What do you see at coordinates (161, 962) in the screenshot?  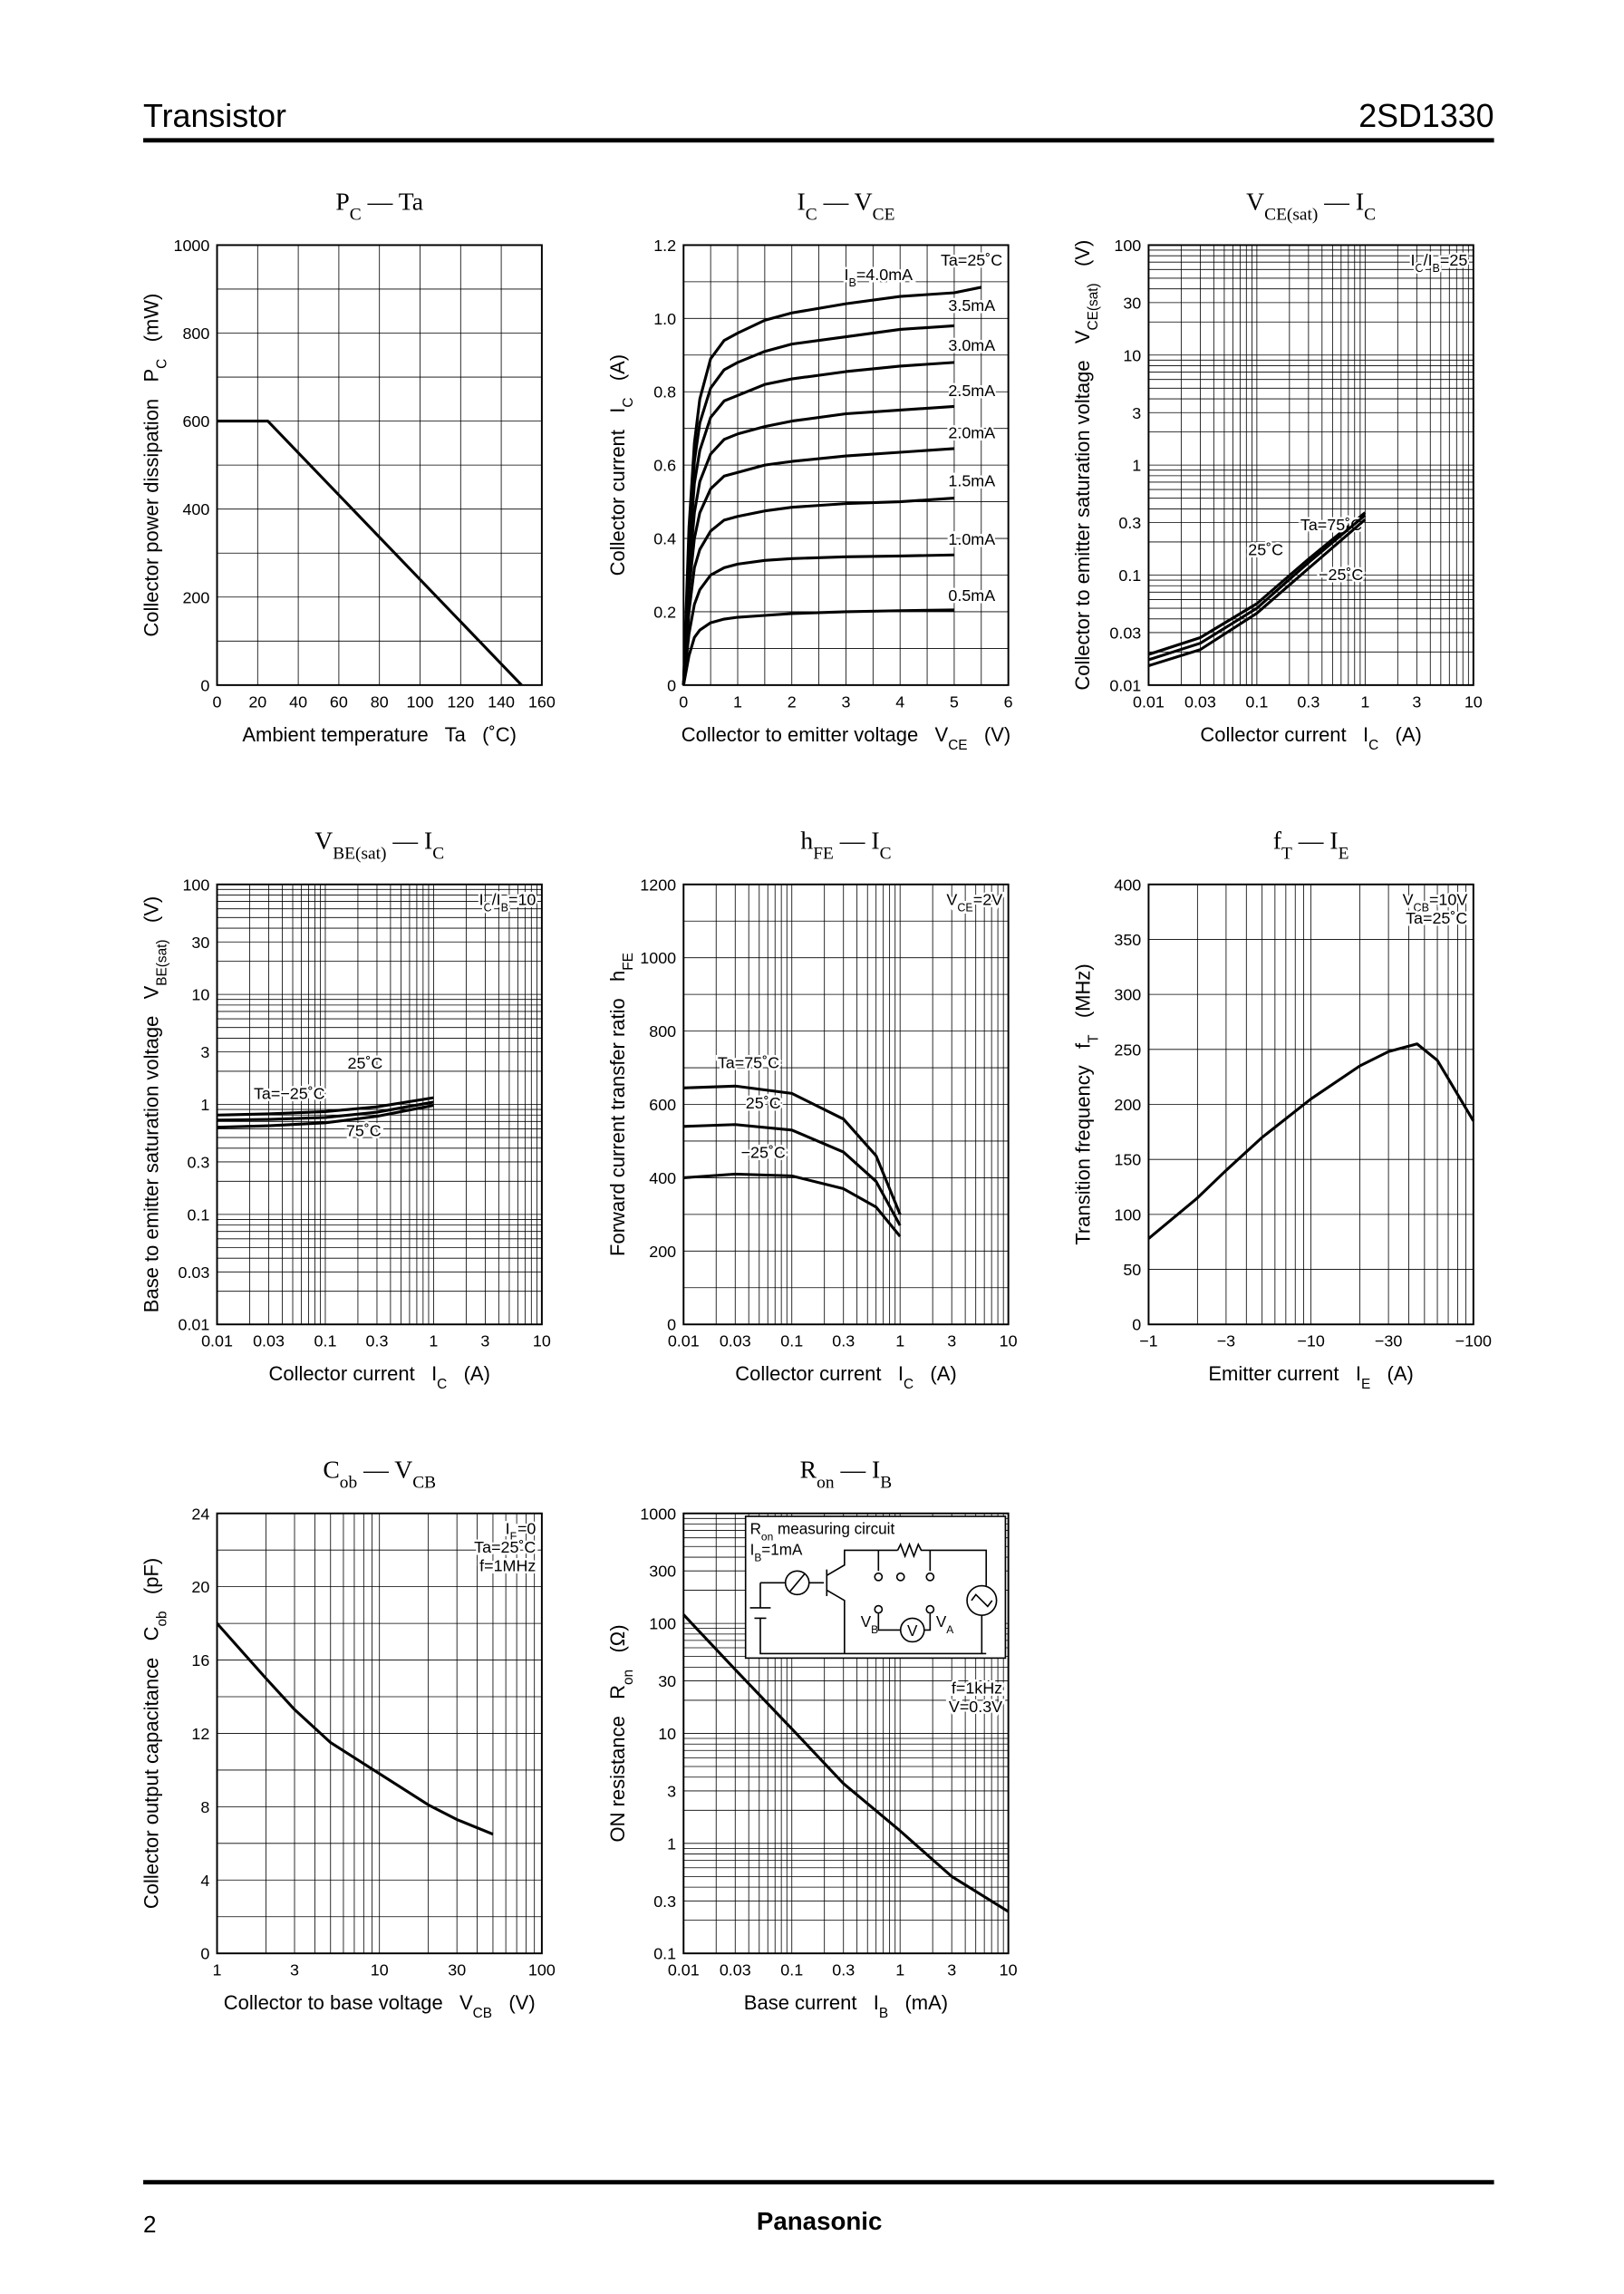 I see `y-axis-label-part: BE(sat)` at bounding box center [161, 962].